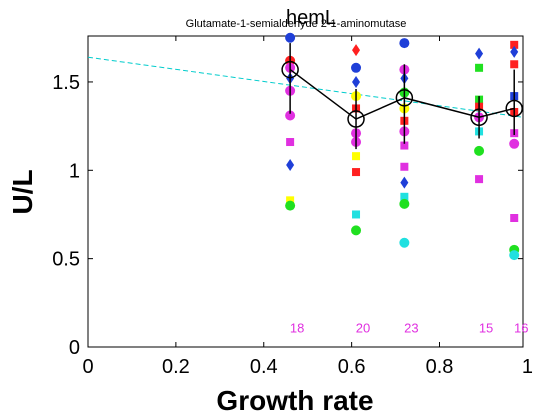 The width and height of the screenshot is (560, 420). Describe the element at coordinates (176, 367) in the screenshot. I see `x-tick-label: 0.2` at that location.